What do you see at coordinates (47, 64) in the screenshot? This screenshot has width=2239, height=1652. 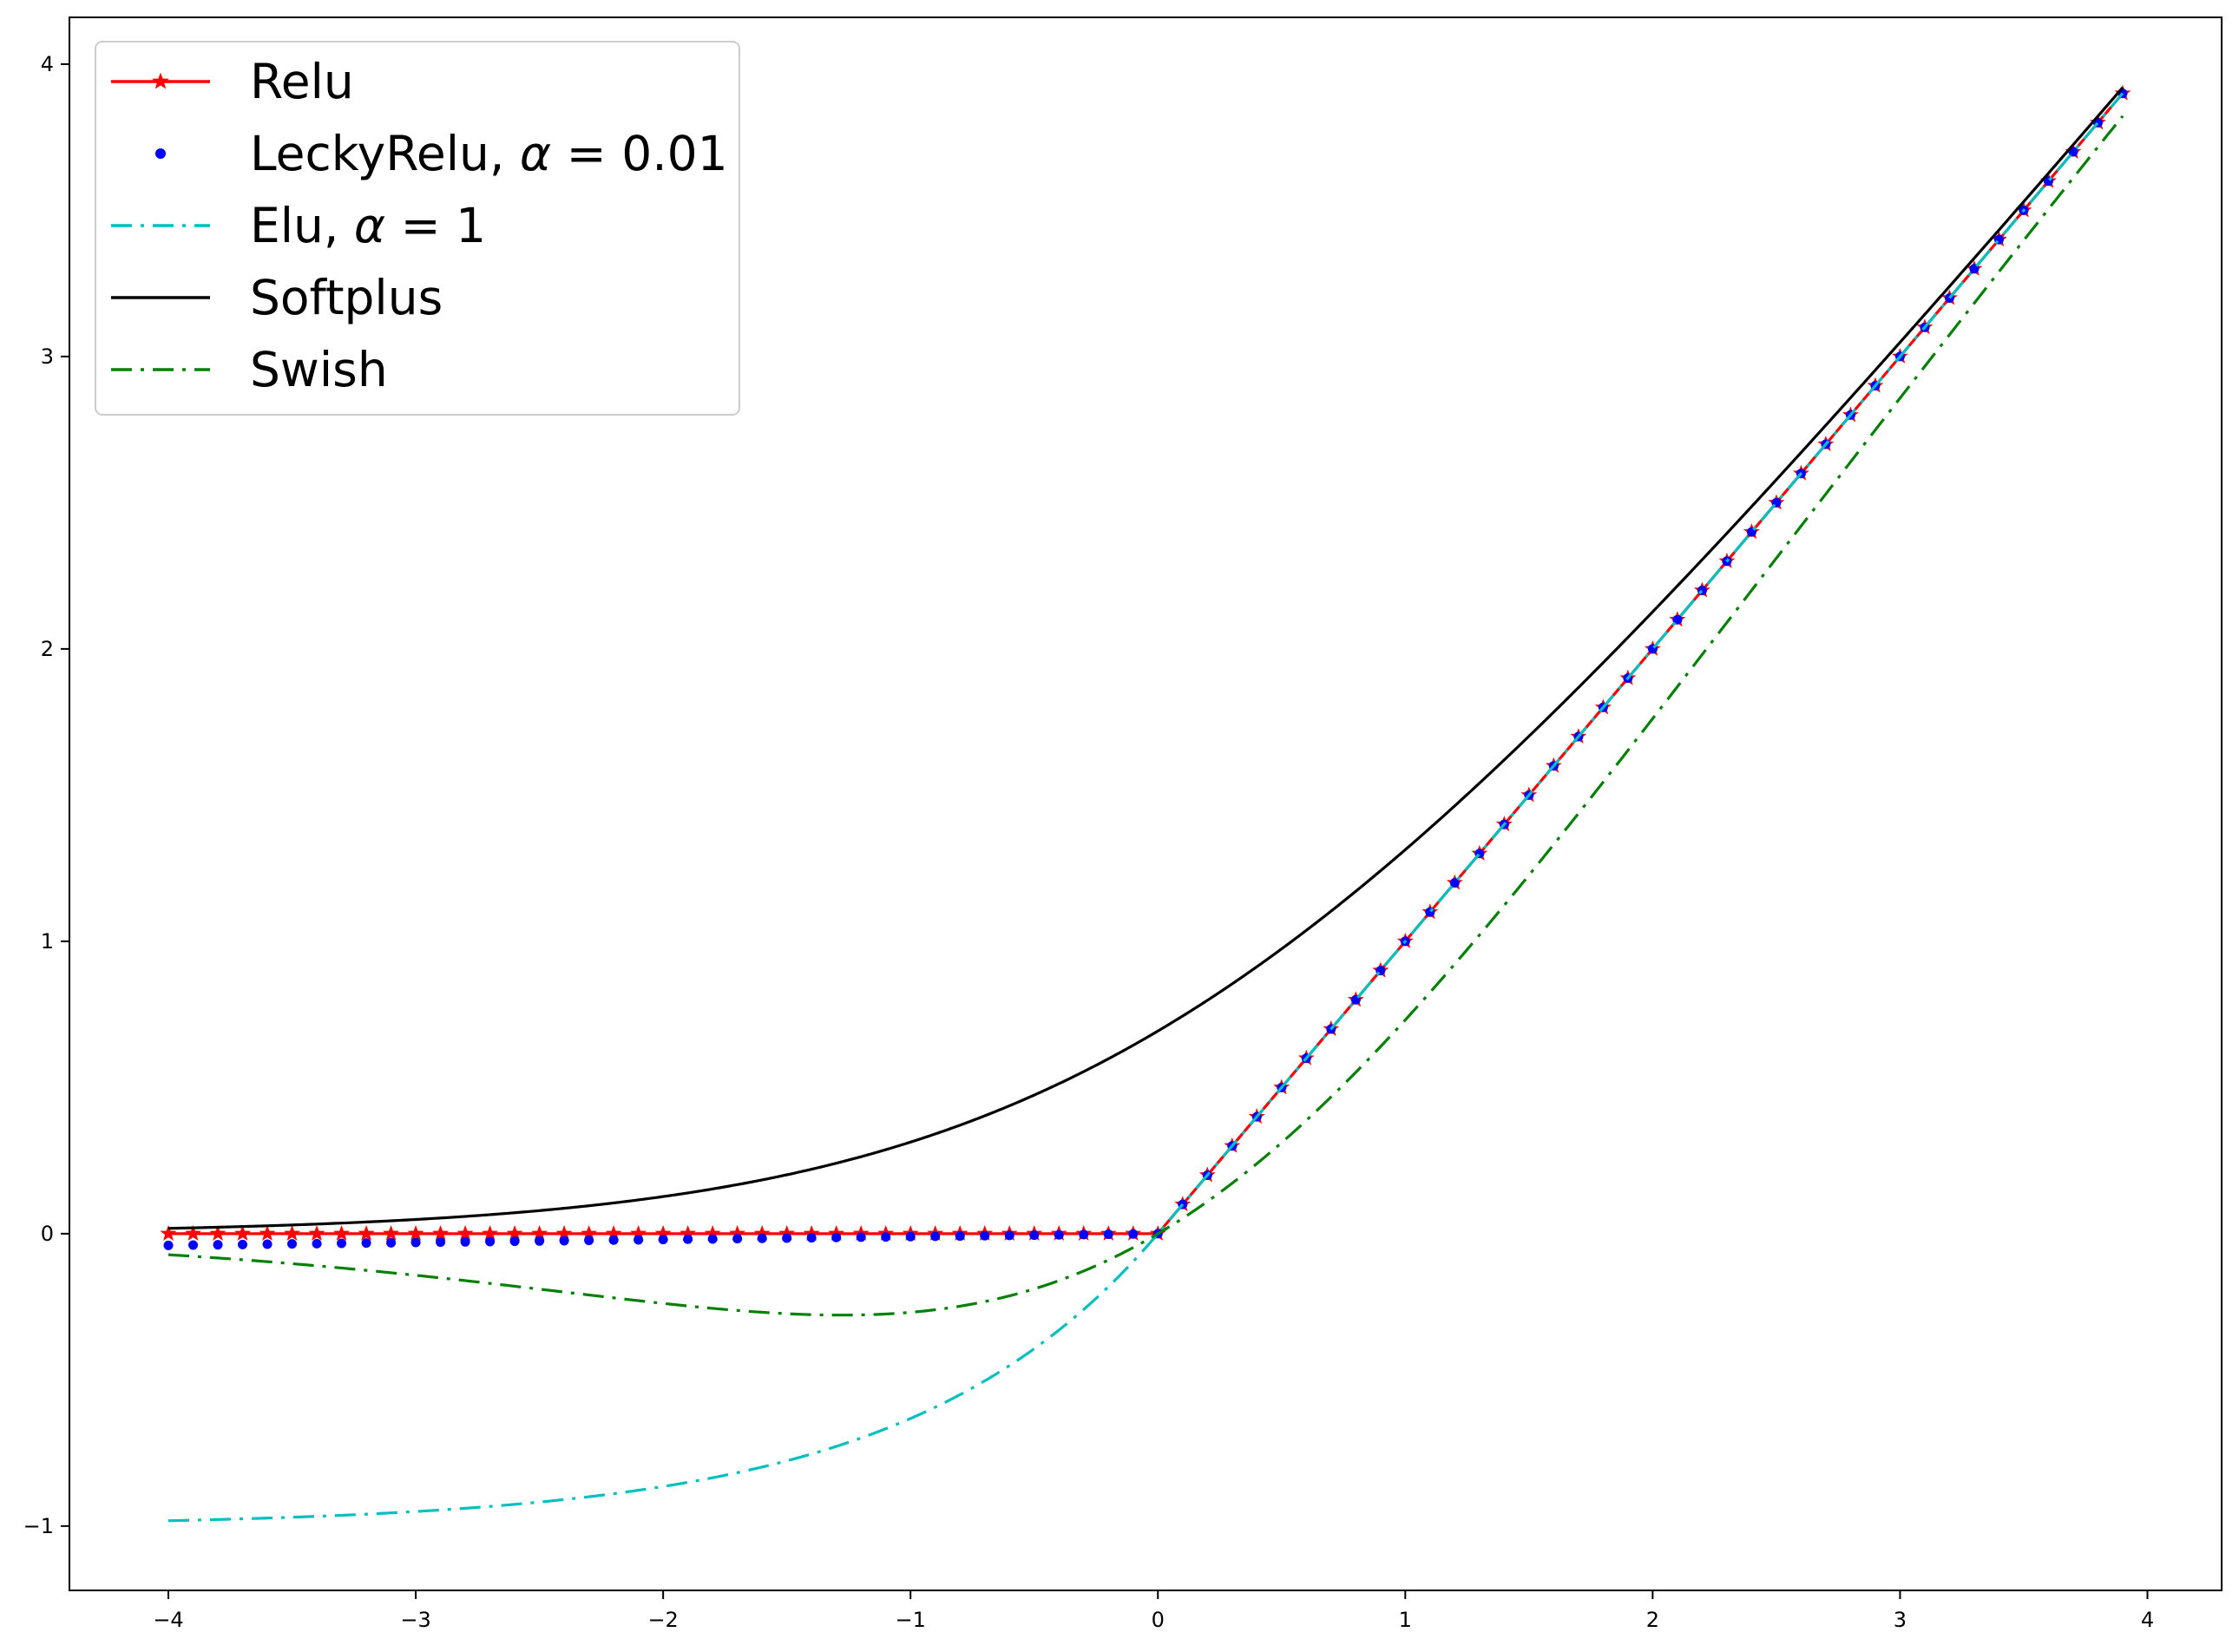 I see `y-tick-label-5: 4` at bounding box center [47, 64].